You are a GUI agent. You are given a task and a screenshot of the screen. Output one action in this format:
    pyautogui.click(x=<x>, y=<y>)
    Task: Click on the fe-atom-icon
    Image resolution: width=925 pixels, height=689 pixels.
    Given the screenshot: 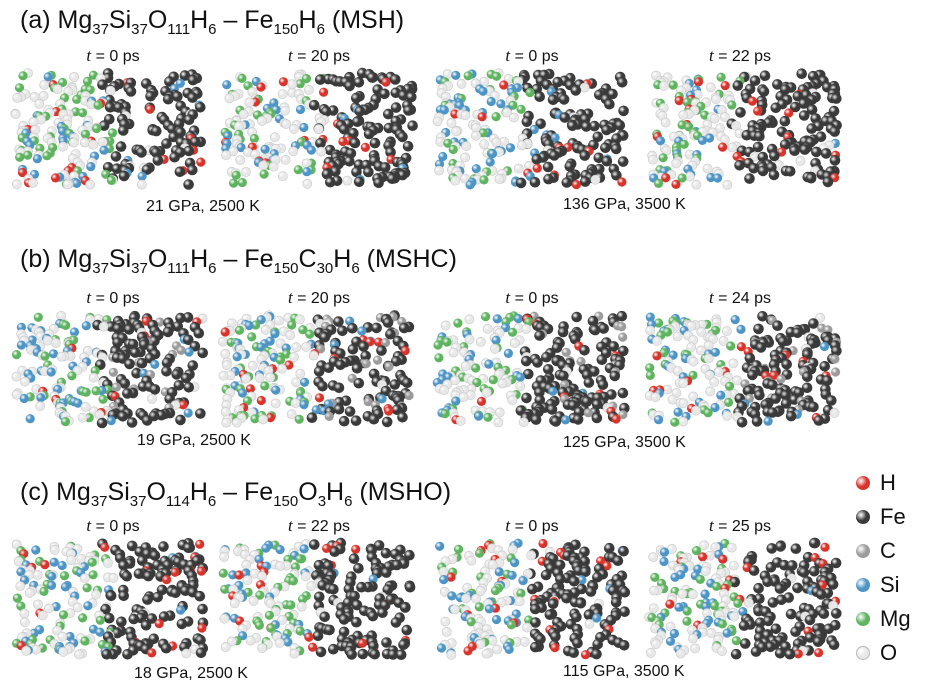 What is the action you would take?
    pyautogui.click(x=863, y=517)
    